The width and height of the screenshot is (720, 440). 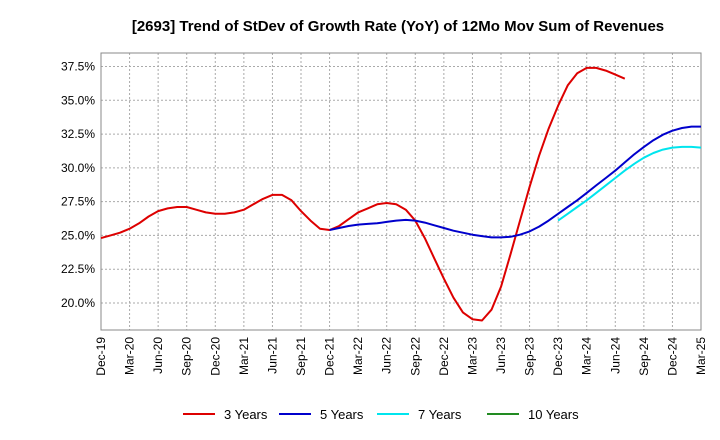 I want to click on y-tick-label: 32.5%, so click(x=78, y=134).